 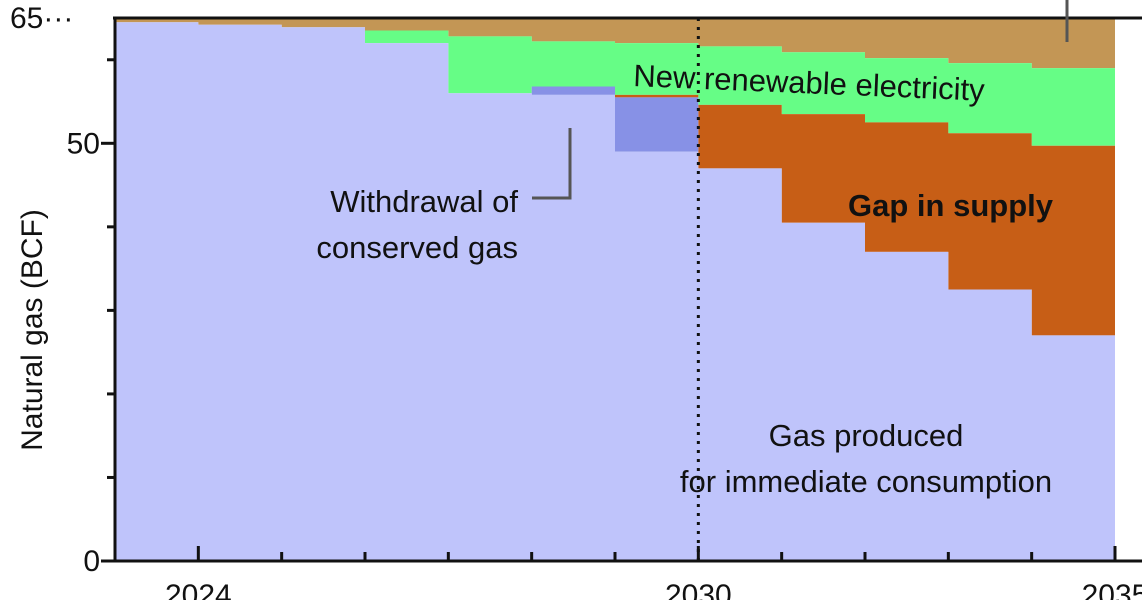 I want to click on annotation-withdrawal-line1: Withdrawal of, so click(x=424, y=201).